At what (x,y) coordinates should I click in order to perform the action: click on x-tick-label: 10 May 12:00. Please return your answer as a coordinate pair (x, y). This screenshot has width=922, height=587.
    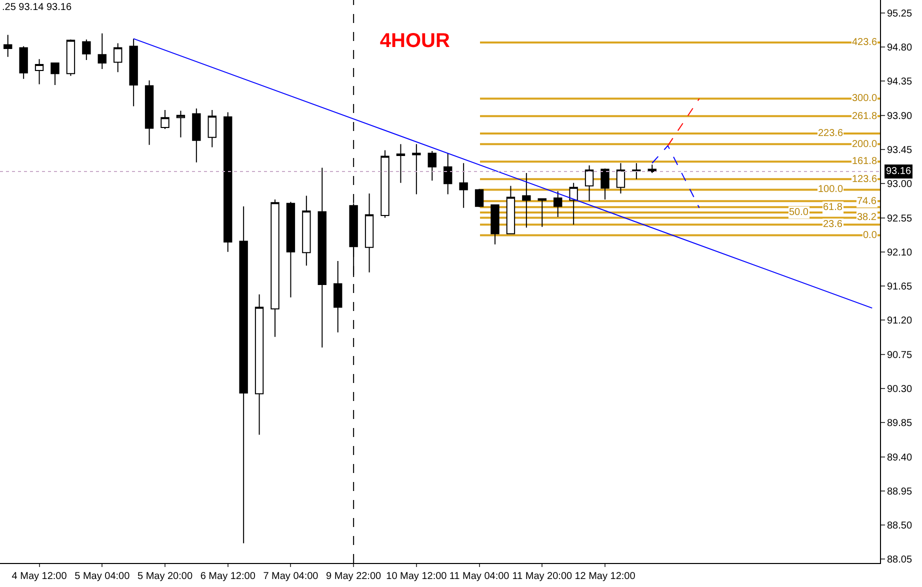
    Looking at the image, I should click on (417, 576).